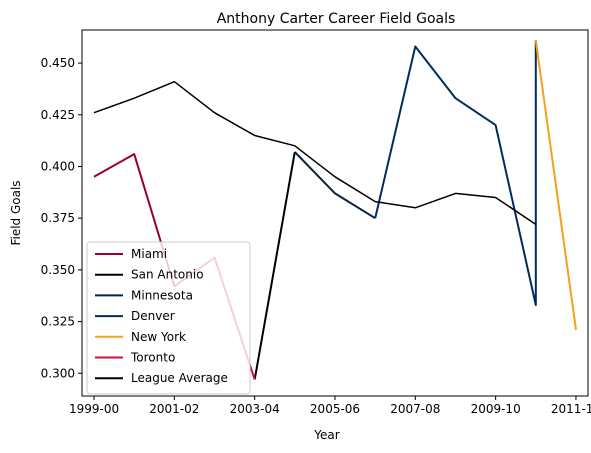 This screenshot has height=453, width=591. Describe the element at coordinates (162, 295) in the screenshot. I see `legend-label-minnesota: Minnesota` at that location.